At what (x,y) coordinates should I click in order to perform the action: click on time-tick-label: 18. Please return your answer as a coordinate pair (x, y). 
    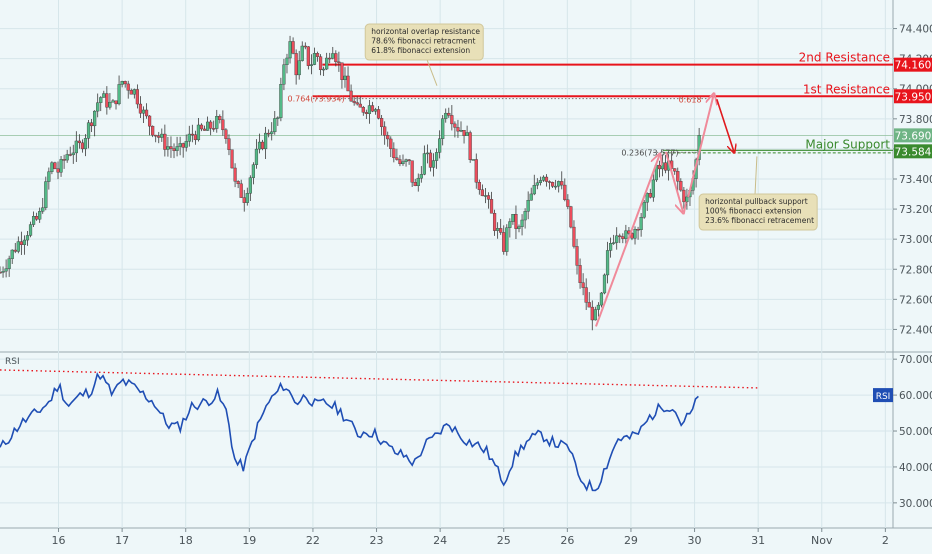
    Looking at the image, I should click on (186, 540).